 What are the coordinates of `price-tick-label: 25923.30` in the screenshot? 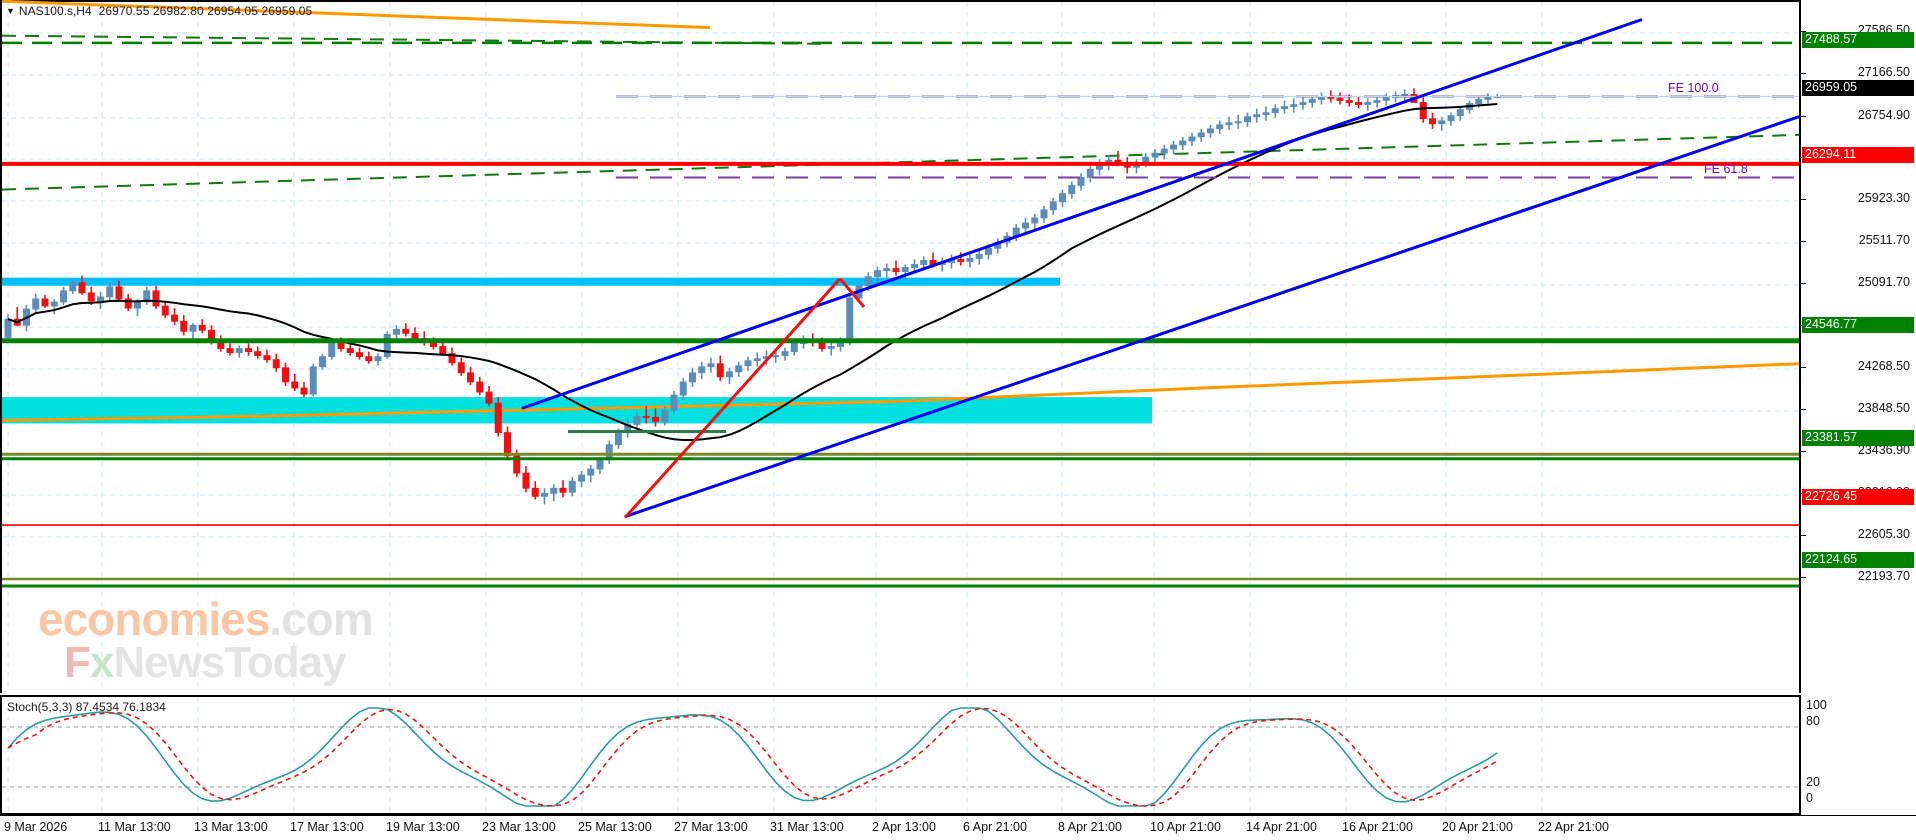 It's located at (1883, 198).